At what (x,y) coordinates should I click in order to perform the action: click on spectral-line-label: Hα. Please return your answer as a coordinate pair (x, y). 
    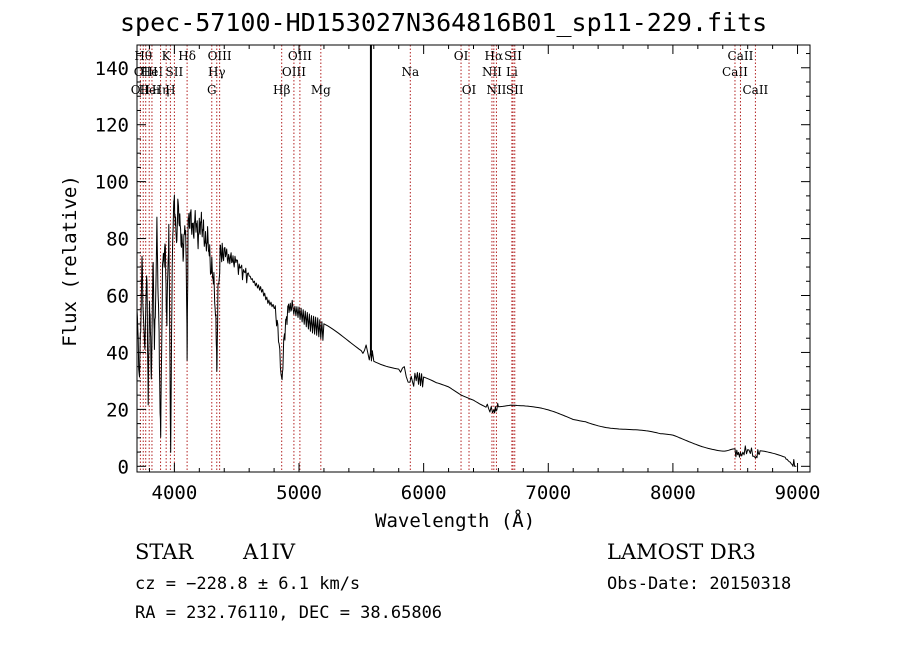
    Looking at the image, I should click on (494, 56).